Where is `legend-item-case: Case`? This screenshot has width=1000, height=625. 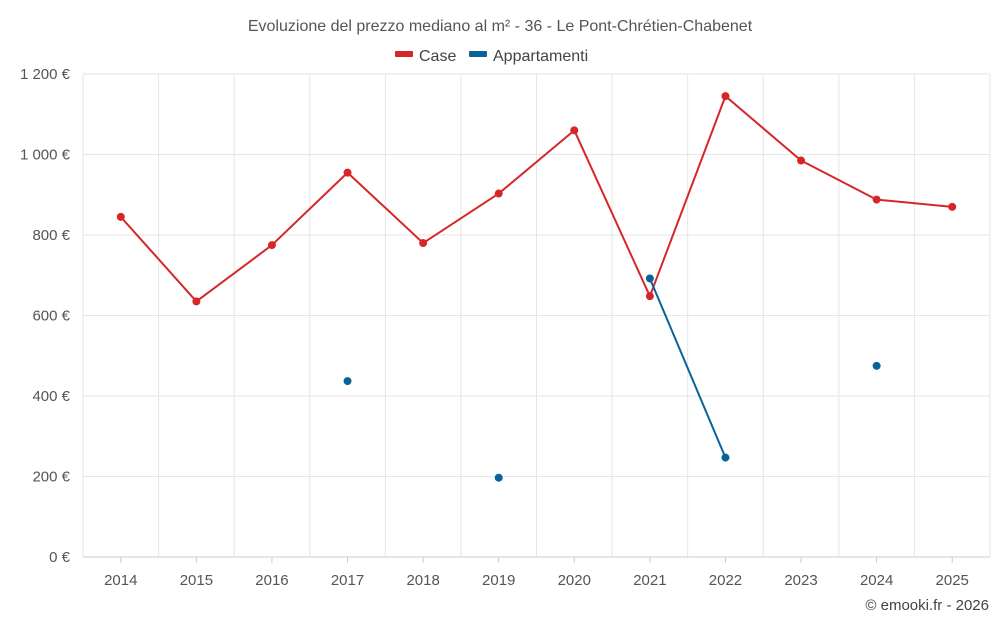 legend-item-case: Case is located at coordinates (425, 56).